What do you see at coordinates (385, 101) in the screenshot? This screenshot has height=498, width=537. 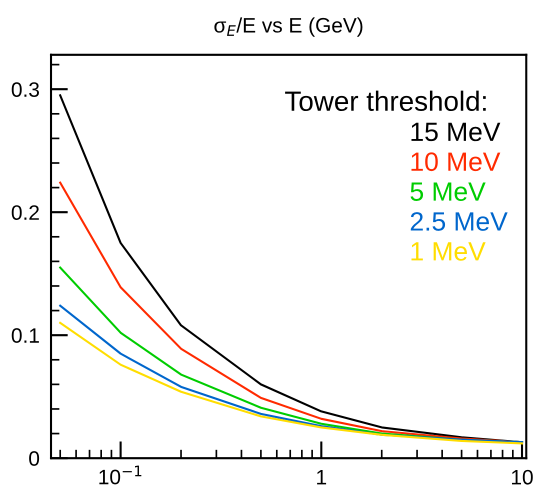 I see `legend-title: Tower threshold:` at bounding box center [385, 101].